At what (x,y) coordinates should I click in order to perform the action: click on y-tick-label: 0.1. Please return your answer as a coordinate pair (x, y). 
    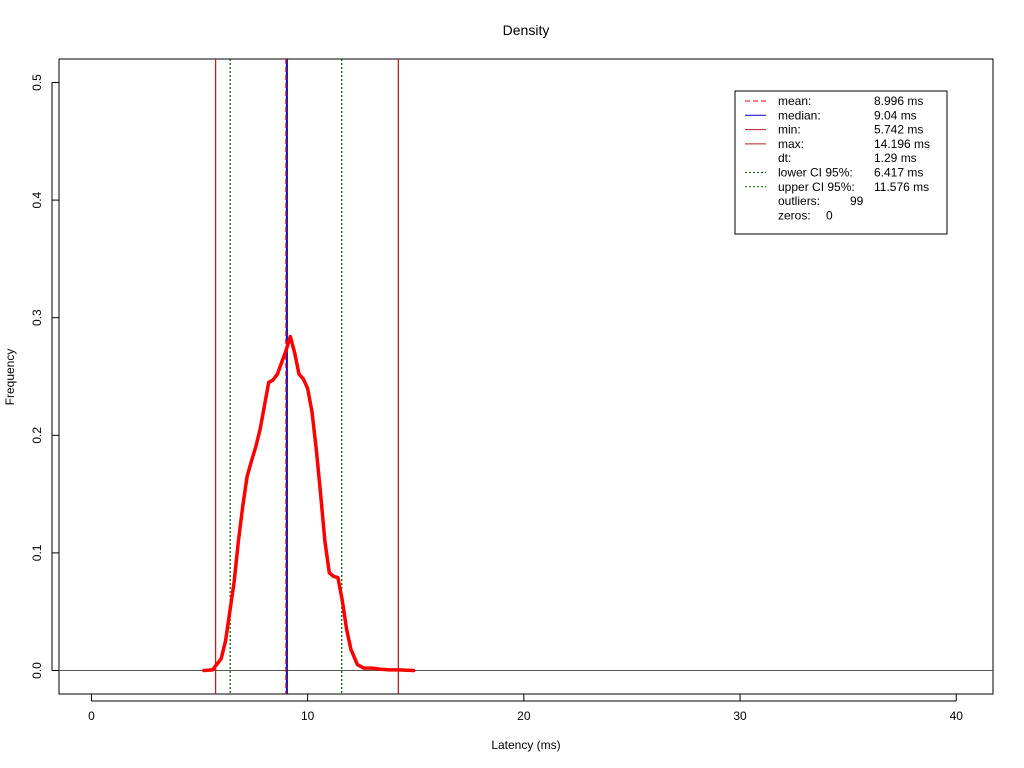
    Looking at the image, I should click on (37, 552).